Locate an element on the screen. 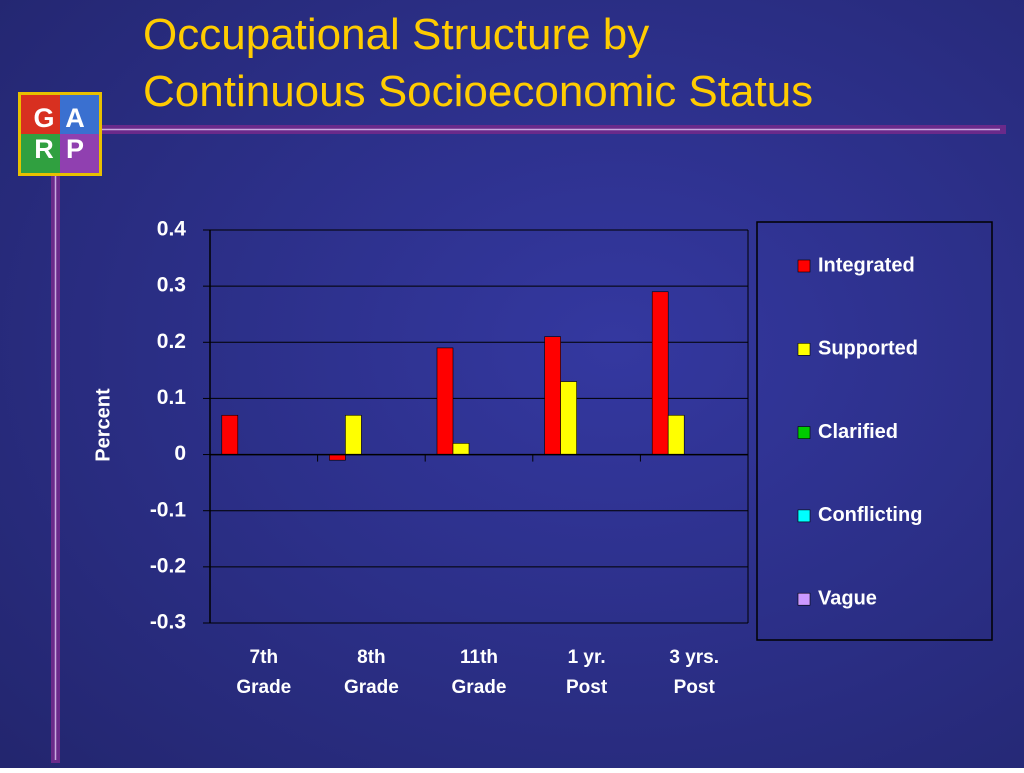 Image resolution: width=1024 pixels, height=773 pixels. y-tick-label: 0.3 is located at coordinates (171, 285).